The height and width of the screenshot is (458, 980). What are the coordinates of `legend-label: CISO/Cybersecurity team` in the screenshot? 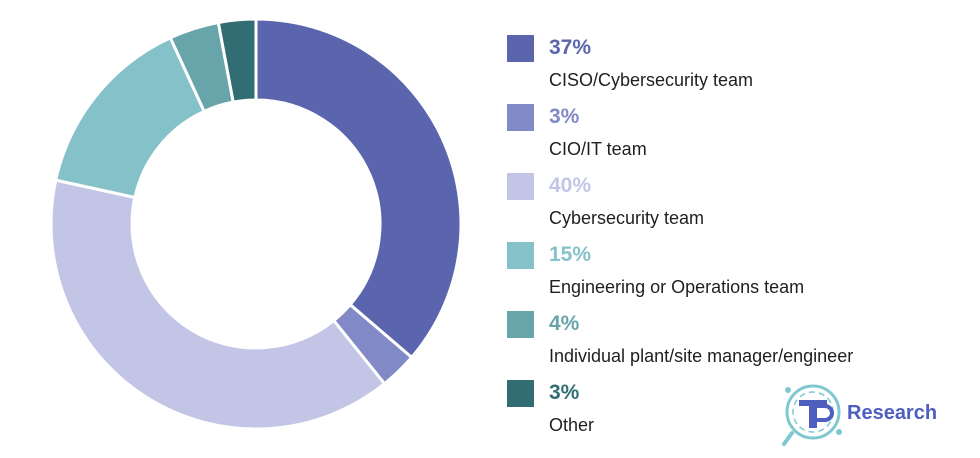 It's located at (651, 80).